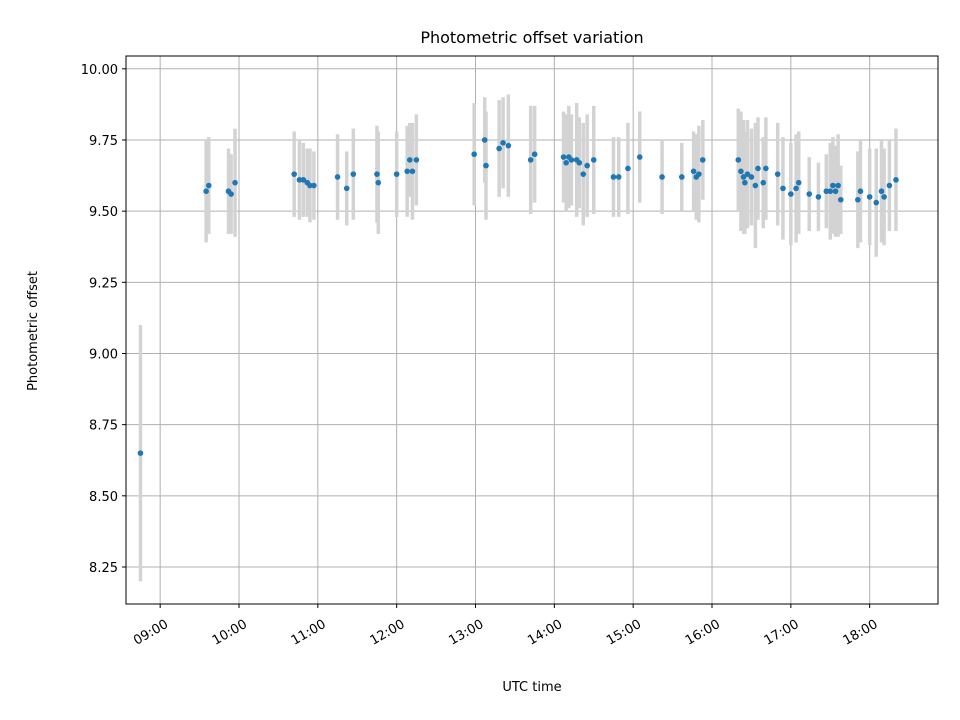  Describe the element at coordinates (103, 354) in the screenshot. I see `y-tick-label: 9.00` at that location.